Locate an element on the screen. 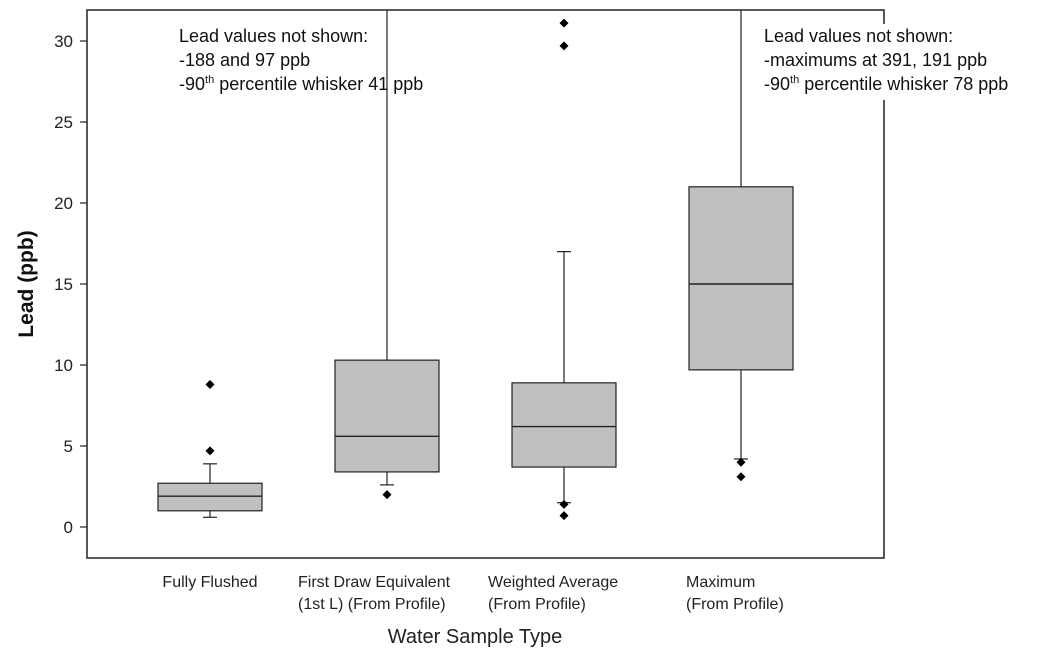 The width and height of the screenshot is (1057, 654). y-tick-label: 5 is located at coordinates (68, 446).